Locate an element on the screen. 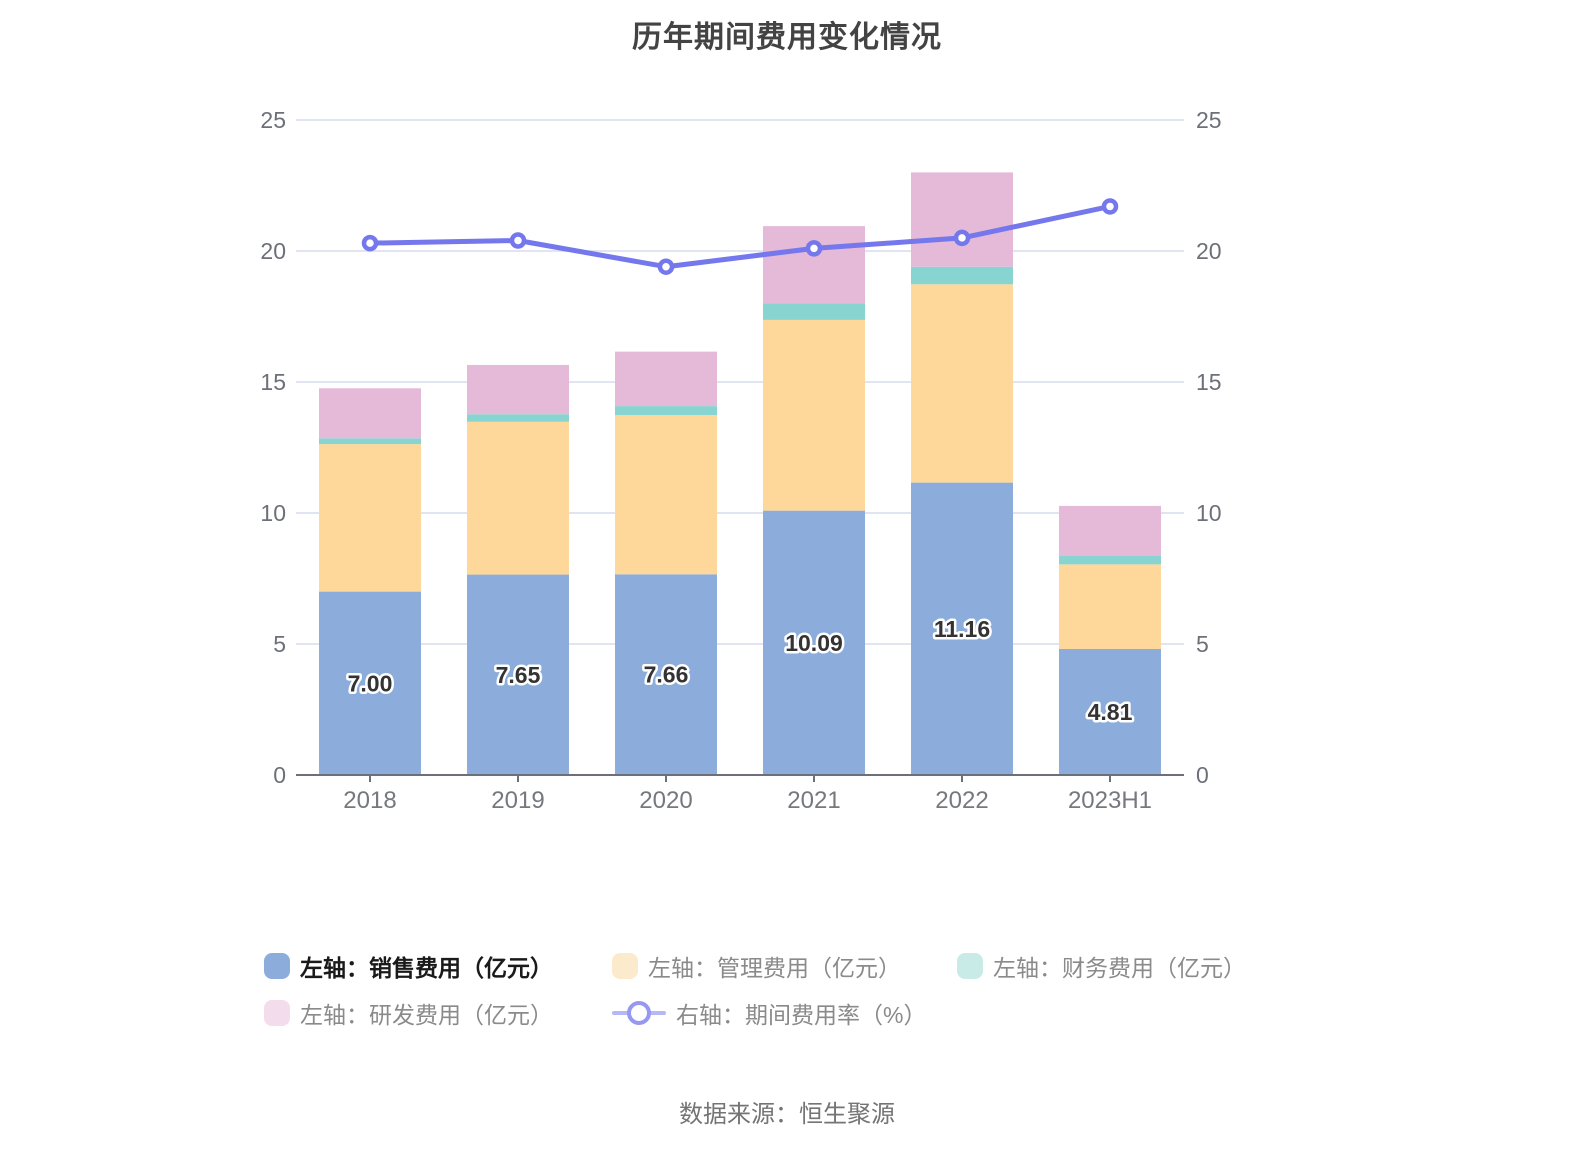 This screenshot has height=1150, width=1574. bar-value-label: 7.65 is located at coordinates (518, 675).